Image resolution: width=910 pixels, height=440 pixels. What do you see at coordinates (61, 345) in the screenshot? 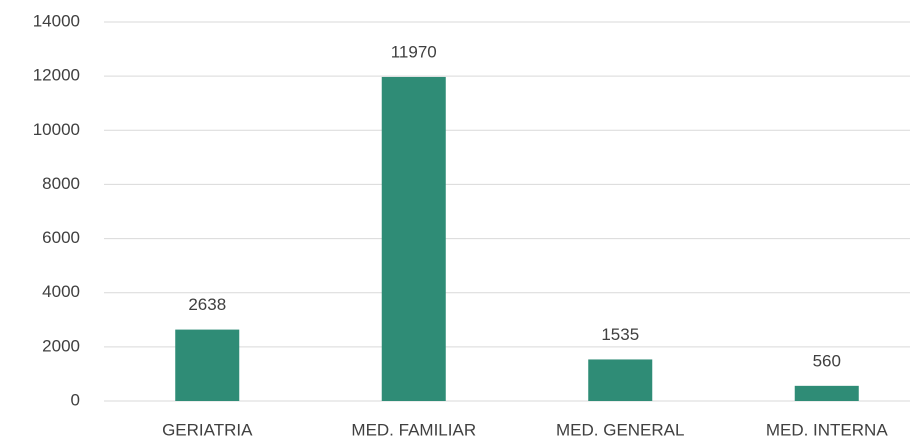
I see `y-tick-label: 2000` at bounding box center [61, 345].